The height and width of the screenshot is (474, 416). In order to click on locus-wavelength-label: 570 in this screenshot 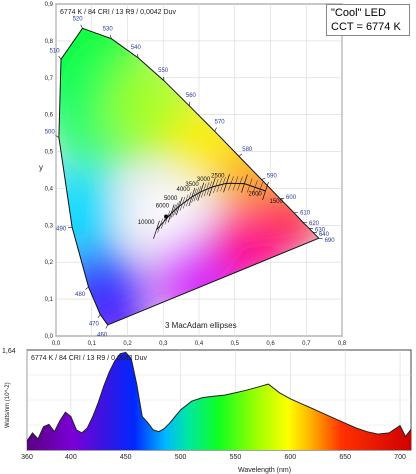, I will do `click(220, 122)`.